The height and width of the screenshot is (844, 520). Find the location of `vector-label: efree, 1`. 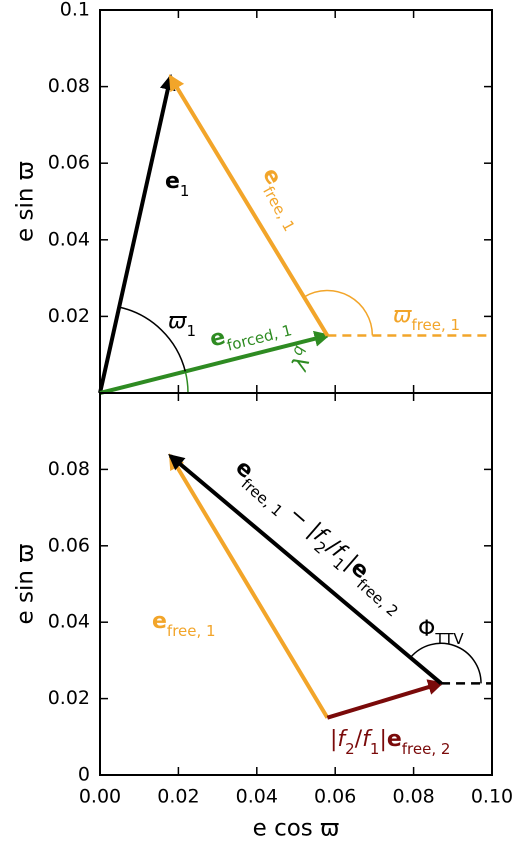

vector-label: efree, 1 is located at coordinates (184, 624).